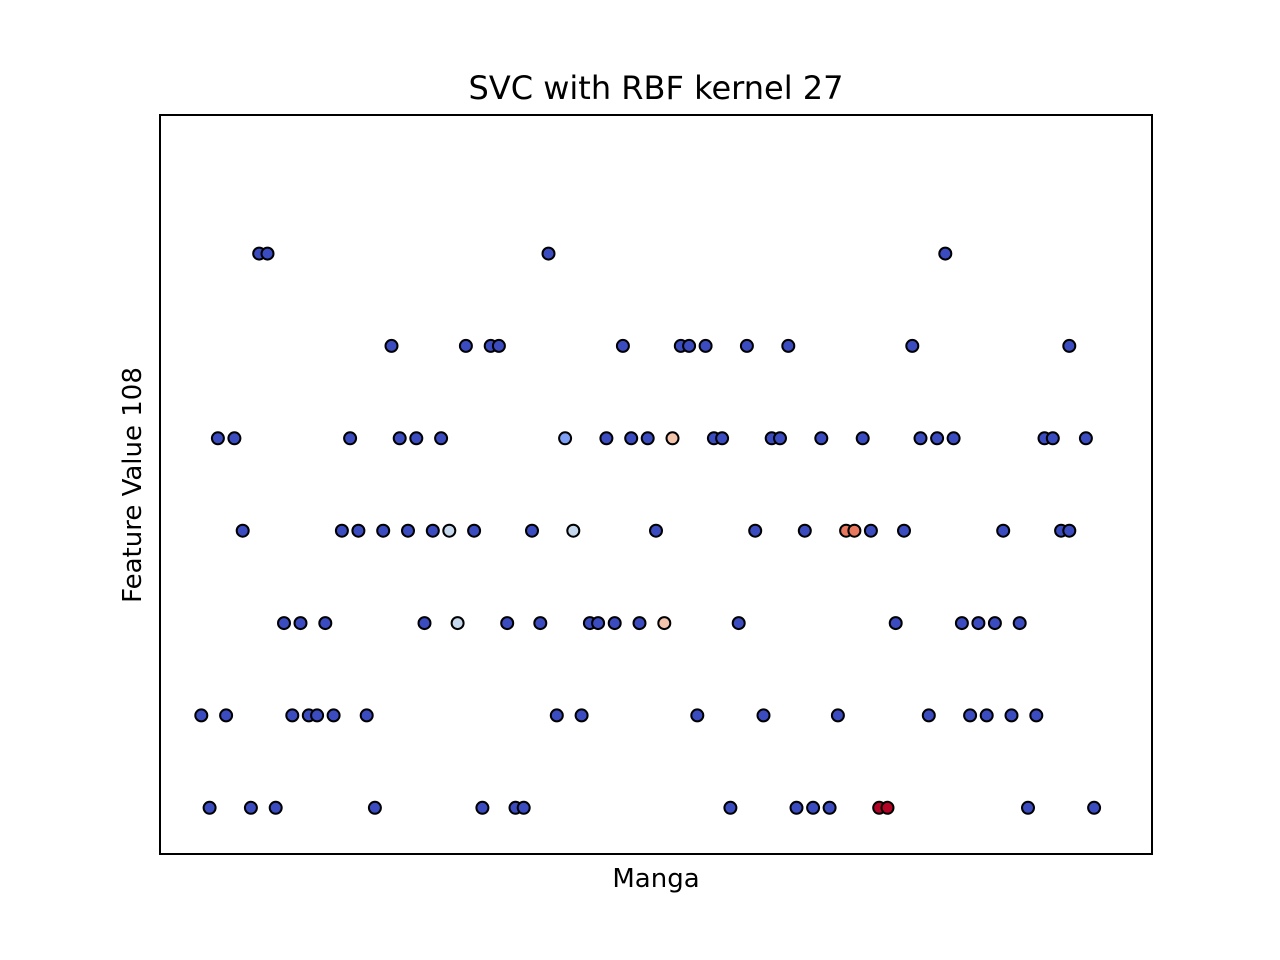 The height and width of the screenshot is (960, 1280). What do you see at coordinates (655, 879) in the screenshot?
I see `x-axis-label: Manga` at bounding box center [655, 879].